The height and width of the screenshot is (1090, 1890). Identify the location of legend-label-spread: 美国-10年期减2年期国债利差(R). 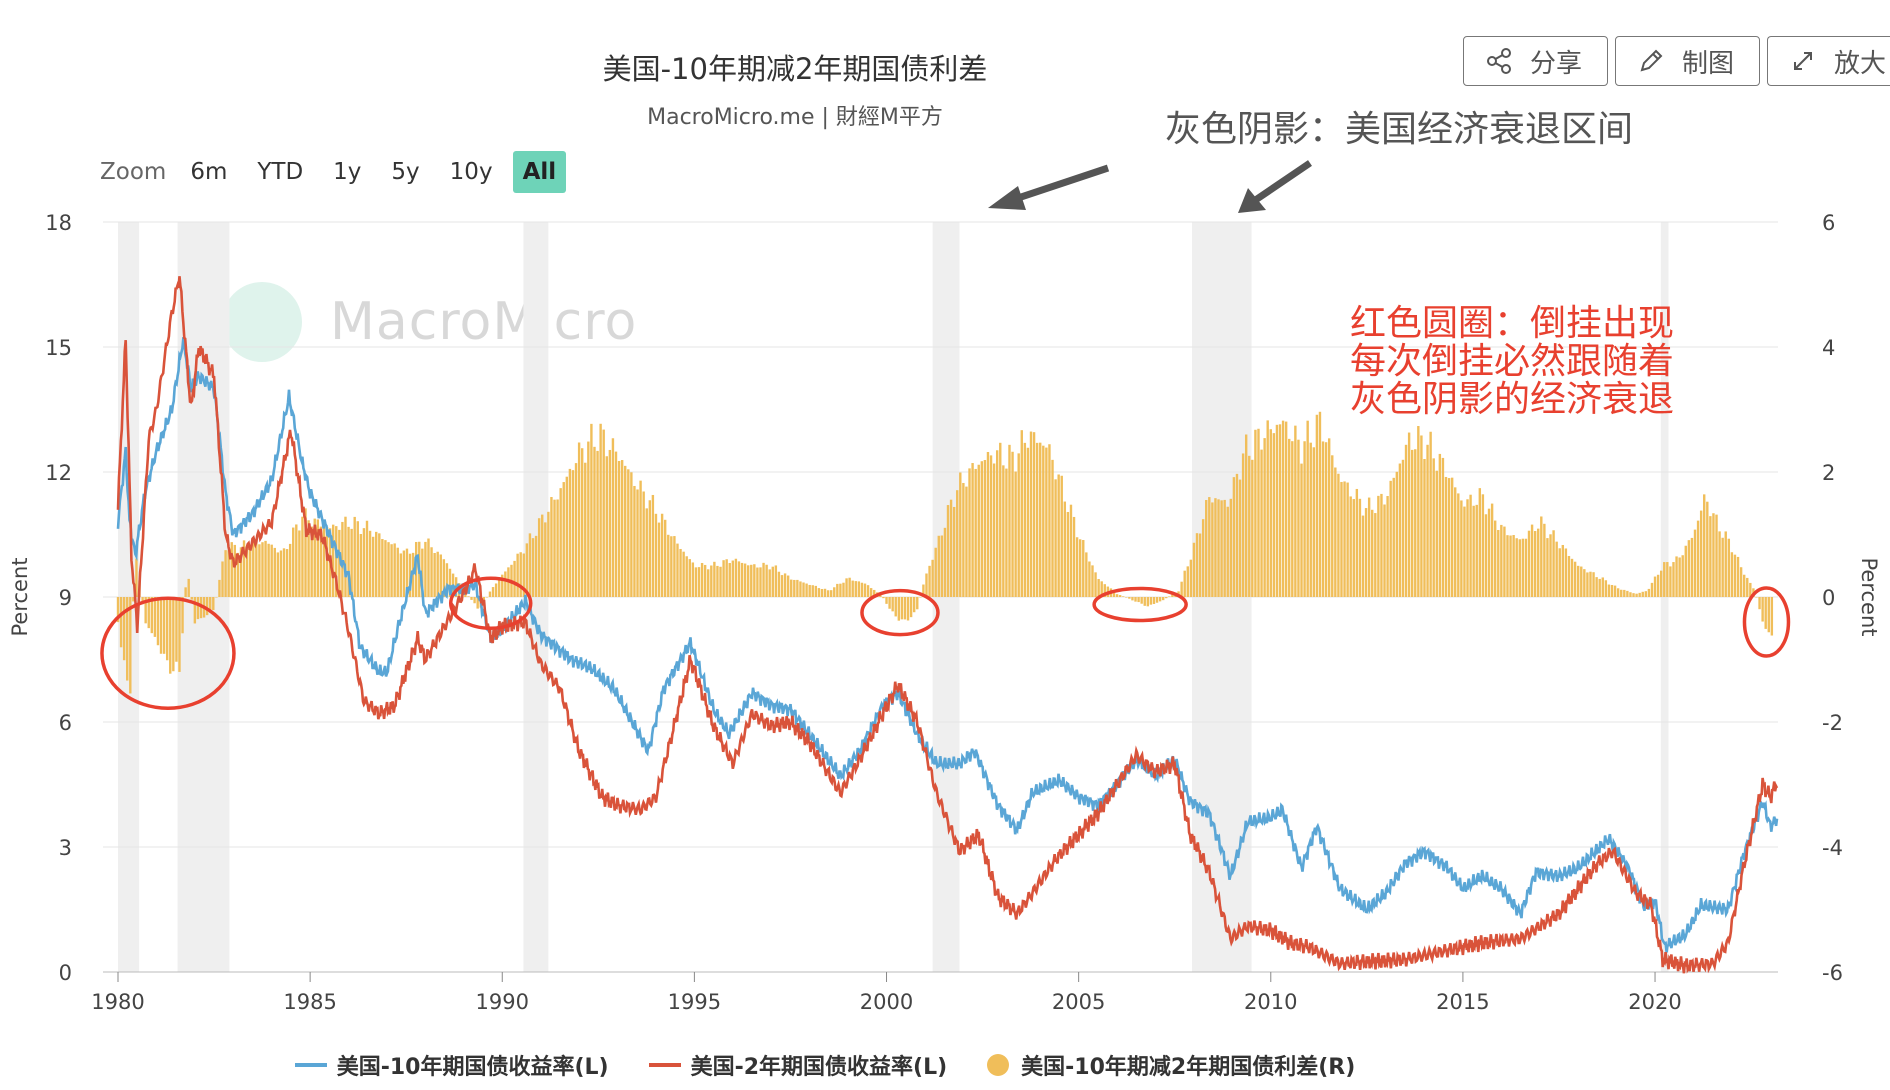
(1188, 1067).